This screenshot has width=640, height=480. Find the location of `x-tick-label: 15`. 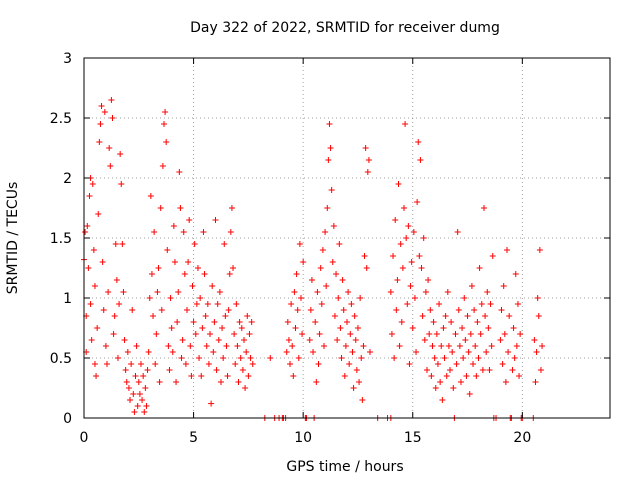

x-tick-label: 15 is located at coordinates (413, 438).